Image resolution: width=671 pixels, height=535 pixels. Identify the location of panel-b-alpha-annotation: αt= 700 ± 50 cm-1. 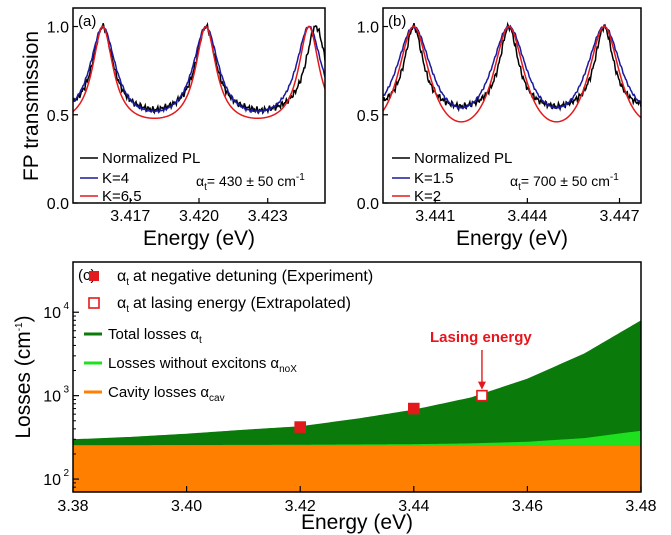
(564, 182).